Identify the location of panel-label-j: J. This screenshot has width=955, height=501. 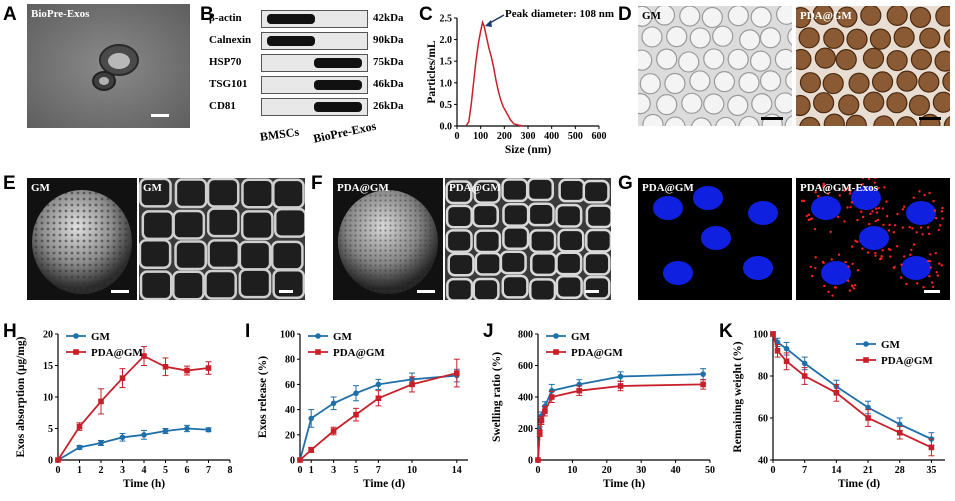
(488, 331).